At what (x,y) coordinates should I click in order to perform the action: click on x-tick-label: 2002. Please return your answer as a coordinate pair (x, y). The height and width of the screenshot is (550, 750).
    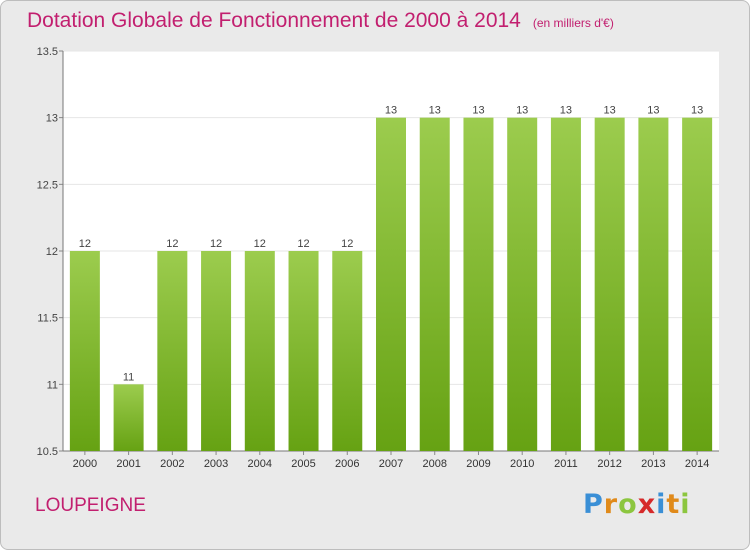
    Looking at the image, I should click on (172, 464).